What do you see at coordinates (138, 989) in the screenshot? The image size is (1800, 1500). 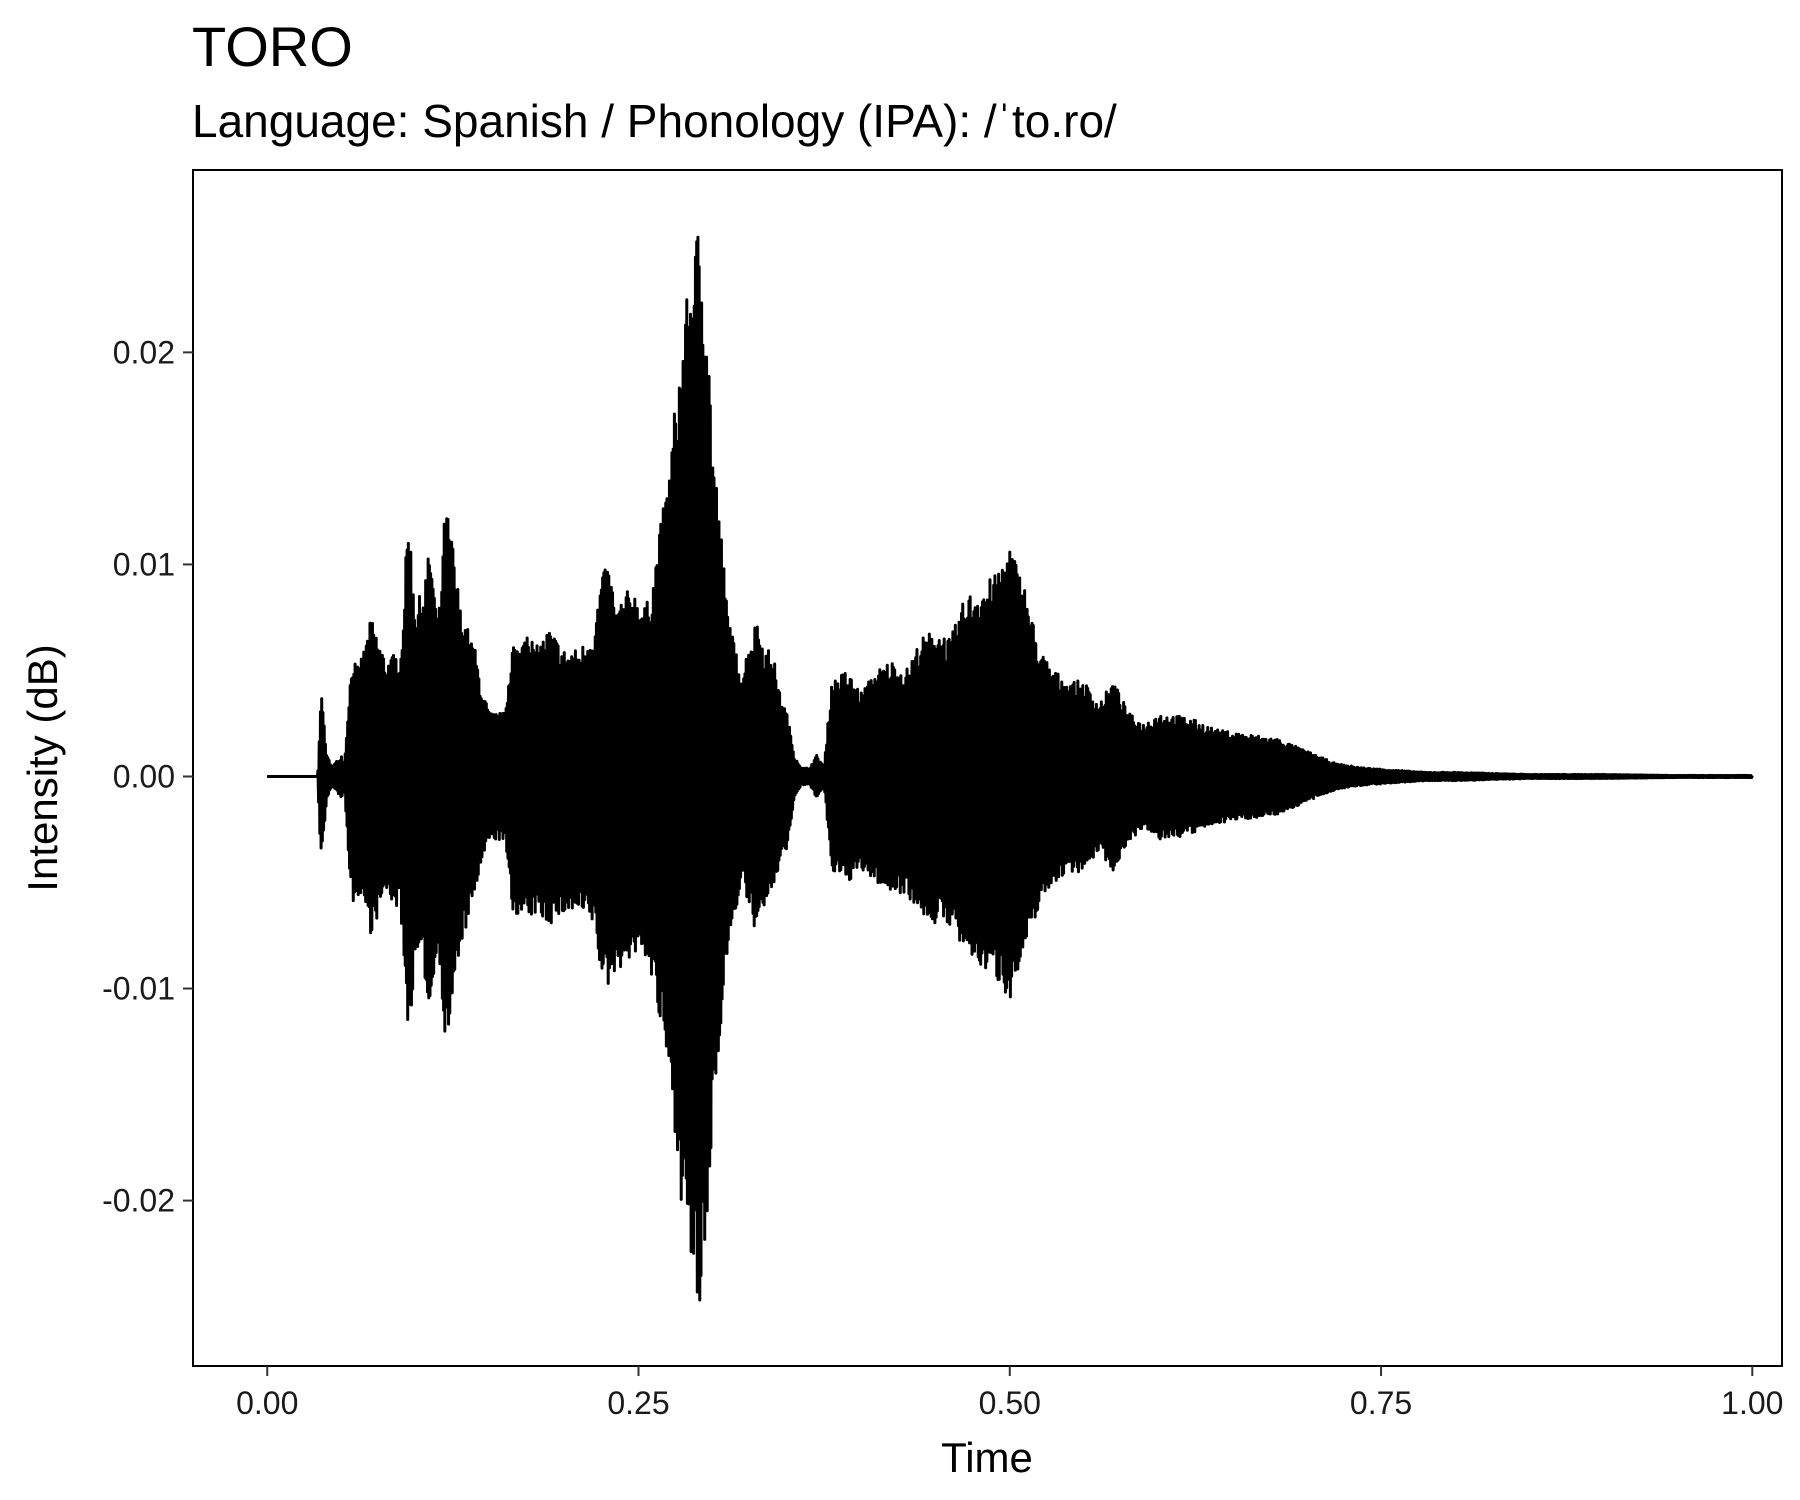 I see `y-axis-tick-label: -0.01` at bounding box center [138, 989].